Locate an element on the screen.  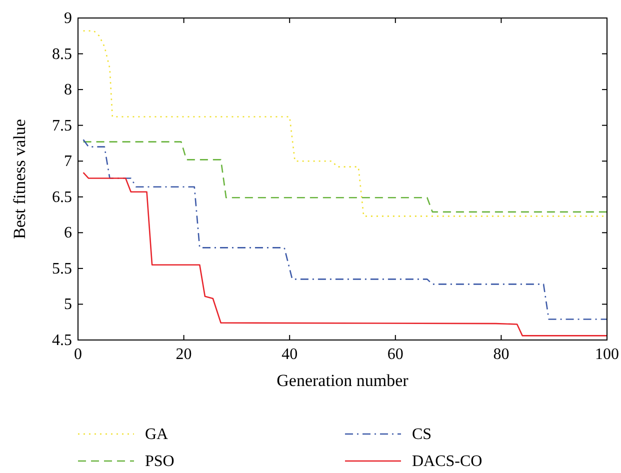
x-tick-label: 60 is located at coordinates (395, 354).